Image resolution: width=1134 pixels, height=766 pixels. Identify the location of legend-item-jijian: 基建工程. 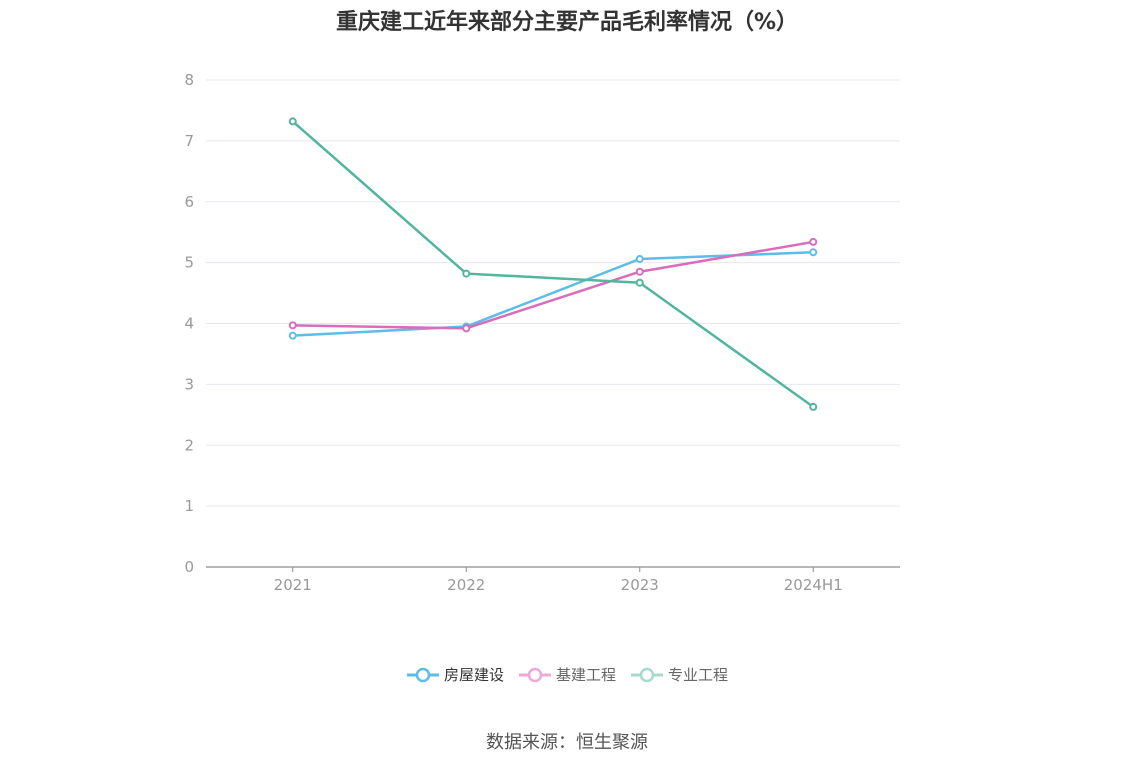
(567, 674).